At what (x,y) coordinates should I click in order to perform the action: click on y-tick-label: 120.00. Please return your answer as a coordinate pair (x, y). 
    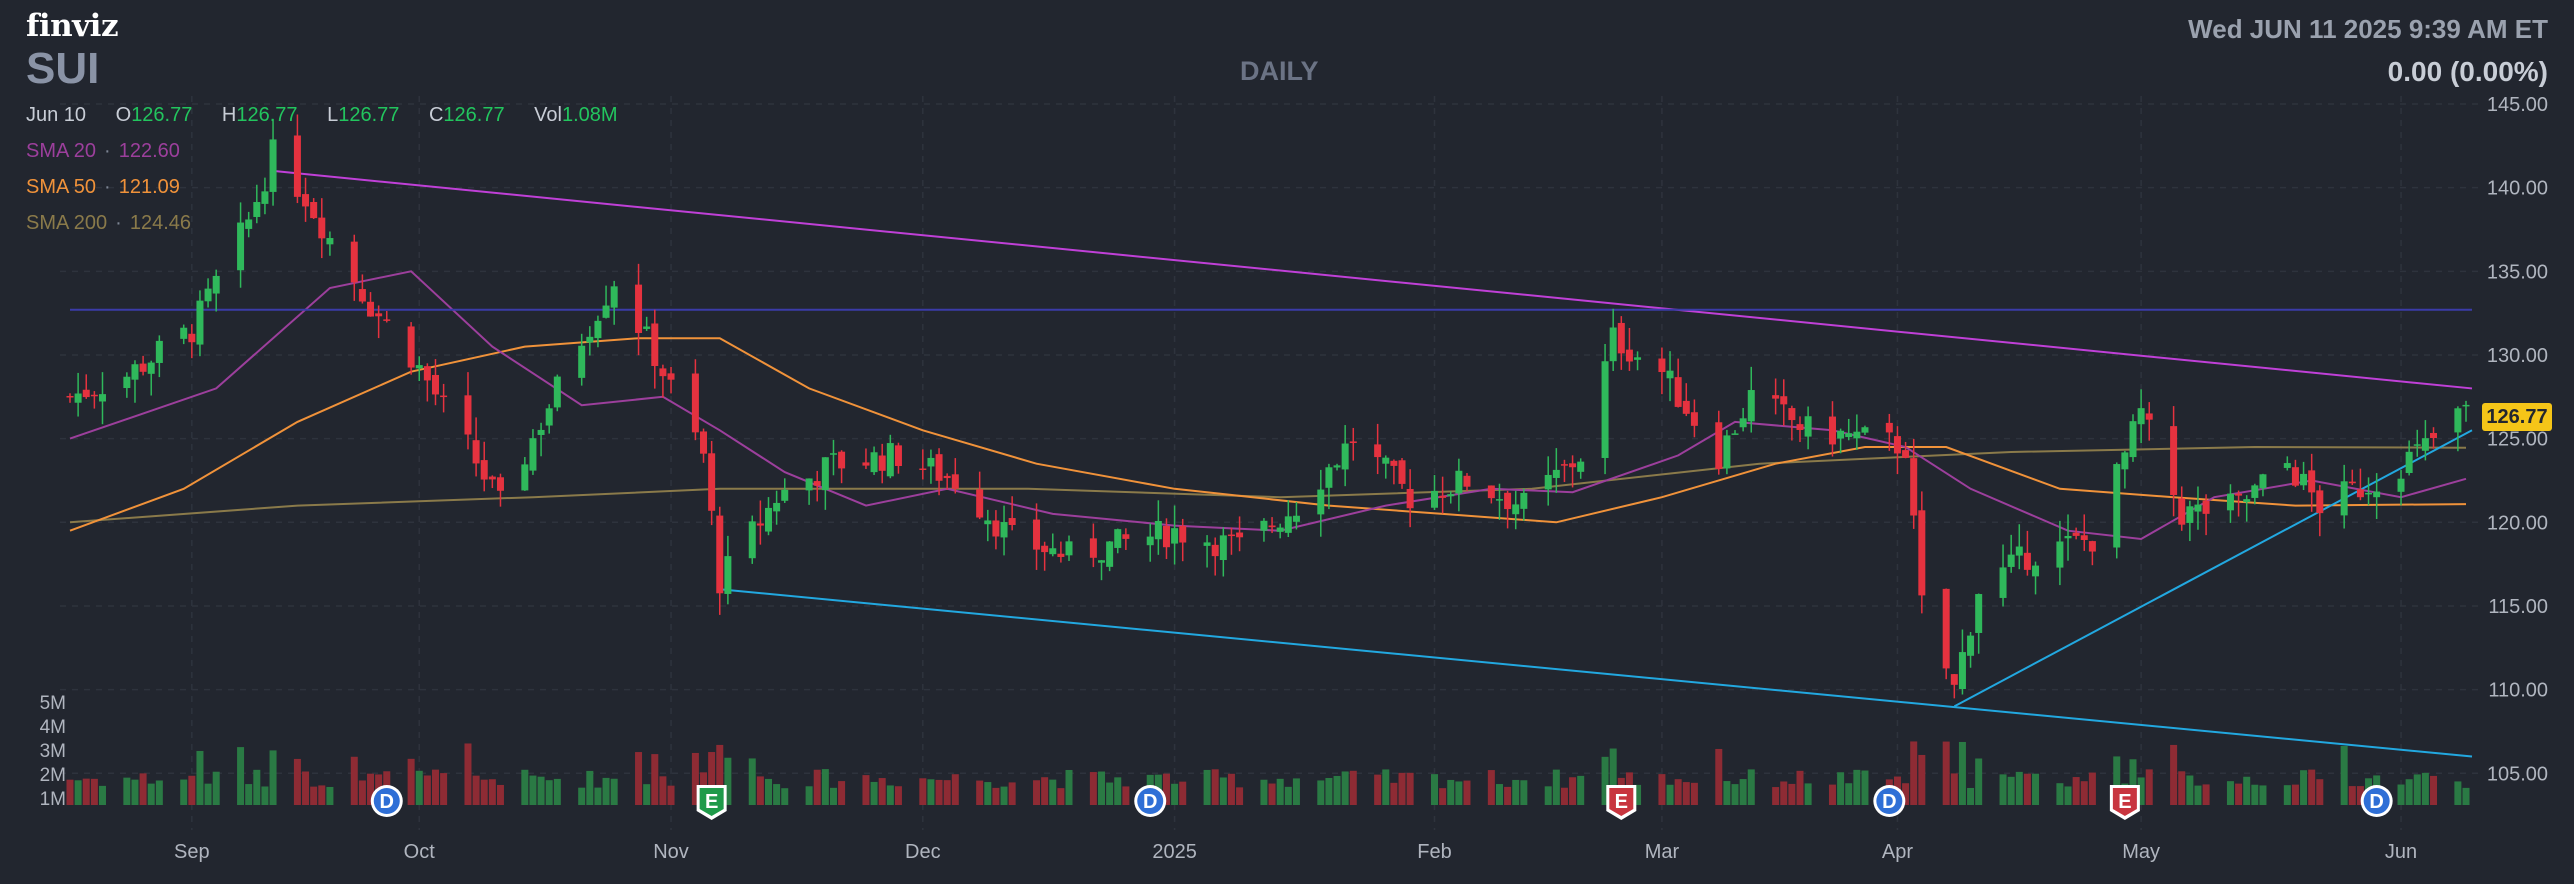
    Looking at the image, I should click on (2517, 523).